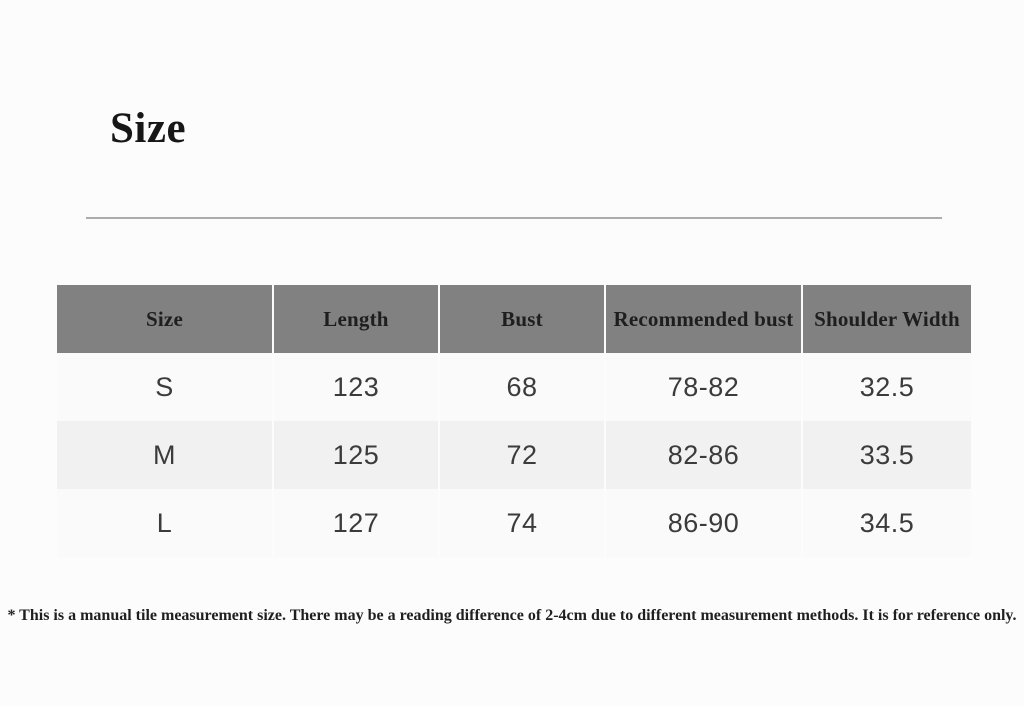 Image resolution: width=1024 pixels, height=706 pixels. What do you see at coordinates (514, 218) in the screenshot?
I see `title-divider` at bounding box center [514, 218].